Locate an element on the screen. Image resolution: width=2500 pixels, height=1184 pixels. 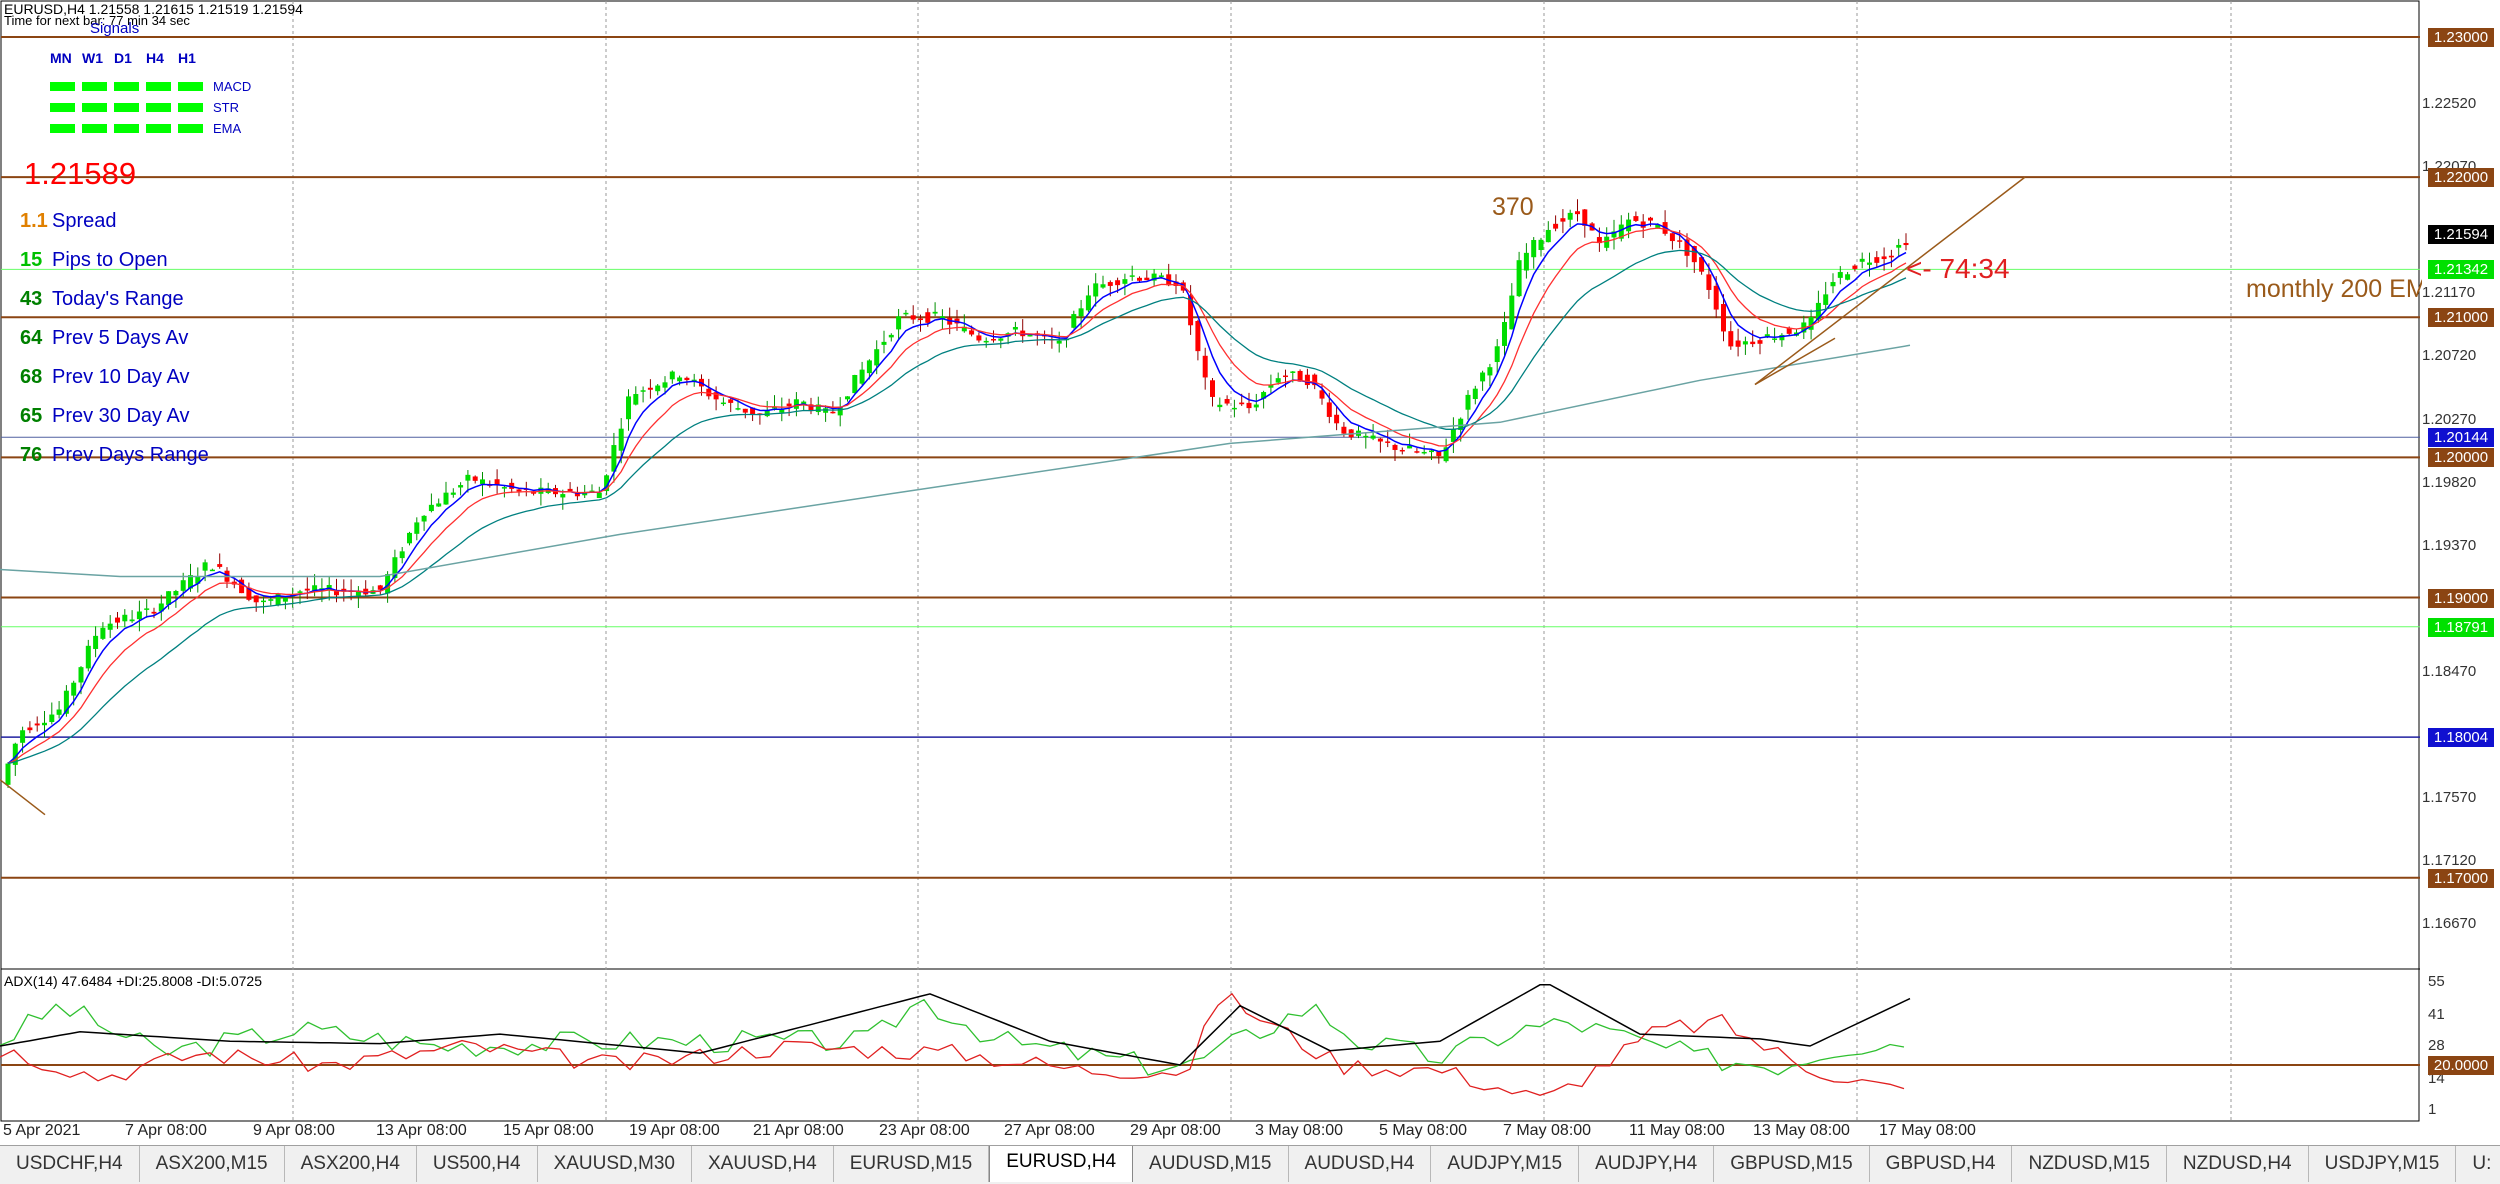
chart-tab: USDCHF,H4 is located at coordinates (70, 1164).